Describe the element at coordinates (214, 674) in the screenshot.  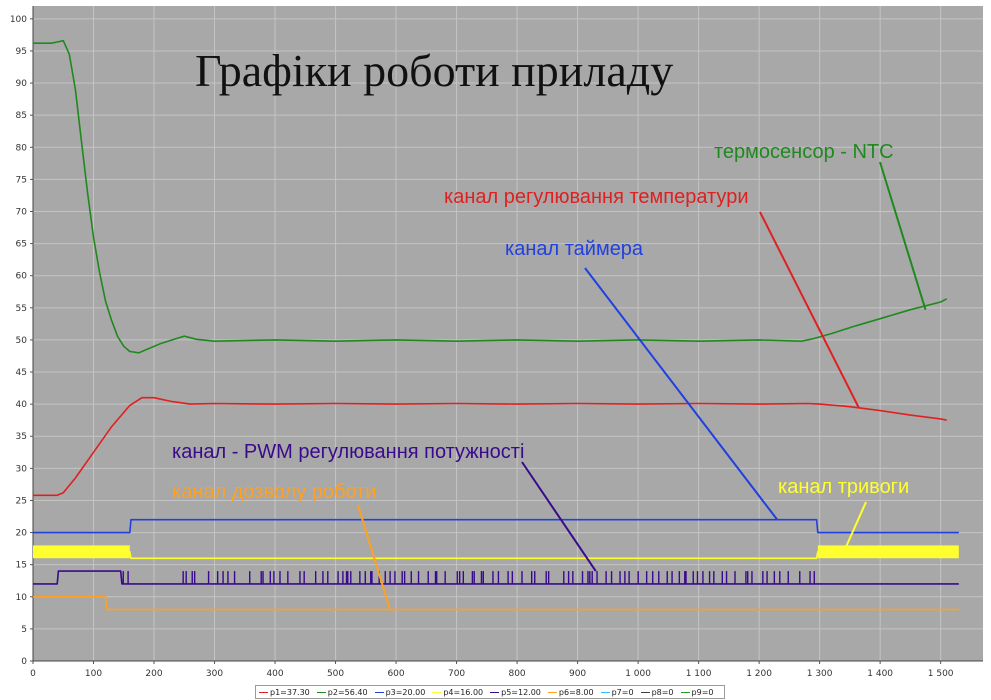
I see `x-tick-label: 300` at that location.